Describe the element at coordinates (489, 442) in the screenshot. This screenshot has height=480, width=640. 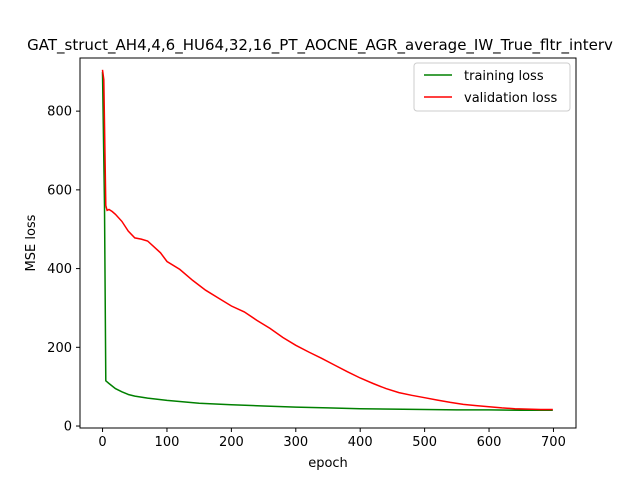
I see `x-tick-label: 600` at that location.